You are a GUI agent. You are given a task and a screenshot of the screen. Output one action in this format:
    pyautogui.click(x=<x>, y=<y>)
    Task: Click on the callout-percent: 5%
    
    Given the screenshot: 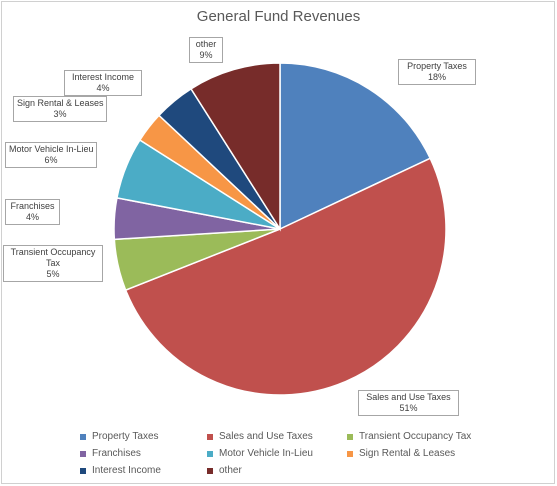 What is the action you would take?
    pyautogui.click(x=53, y=274)
    